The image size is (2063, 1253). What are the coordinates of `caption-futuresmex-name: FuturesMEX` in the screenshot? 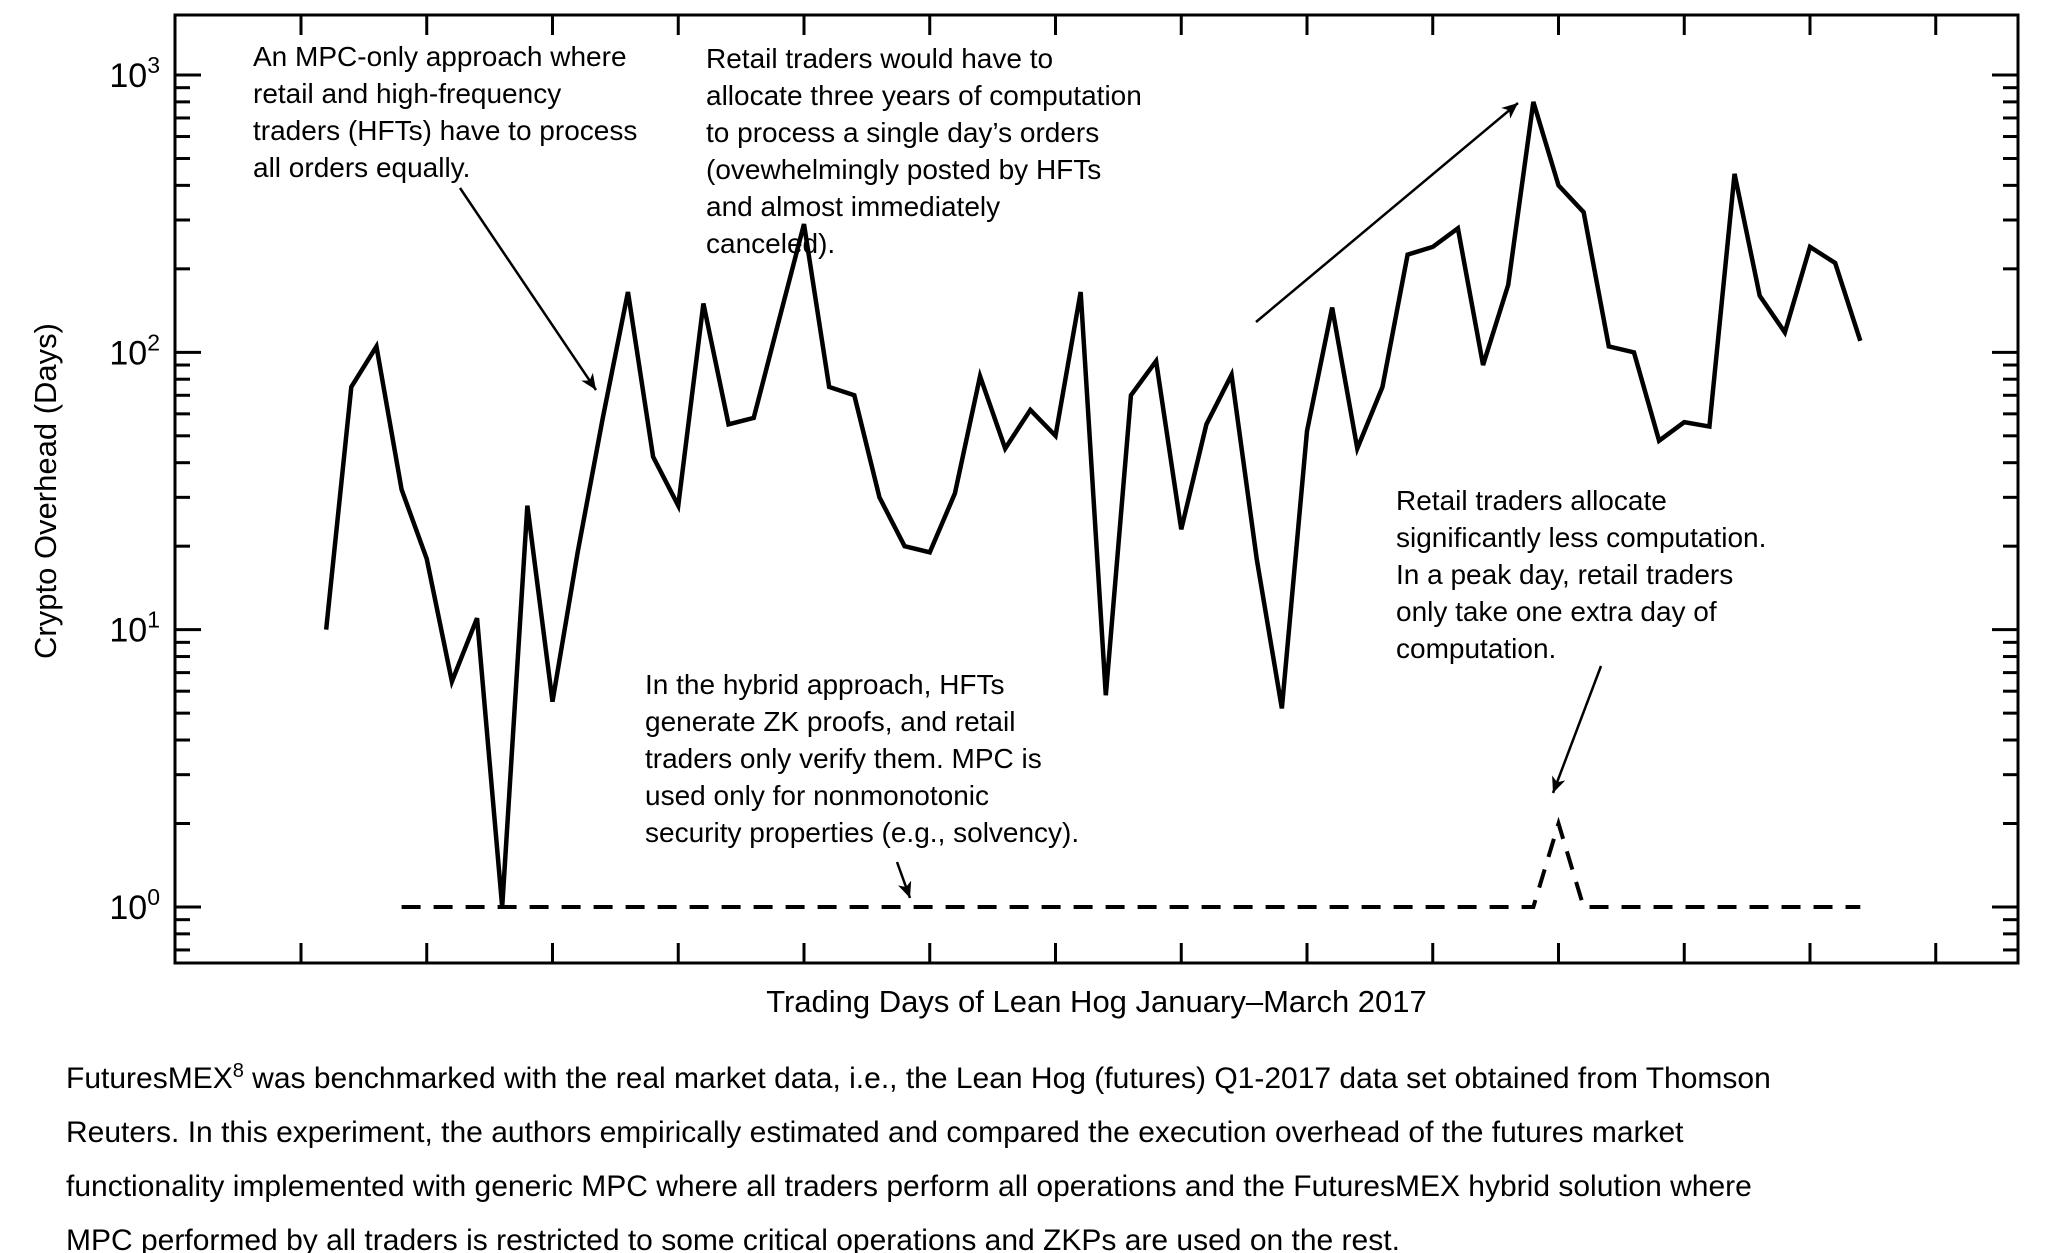 It's located at (149, 1078).